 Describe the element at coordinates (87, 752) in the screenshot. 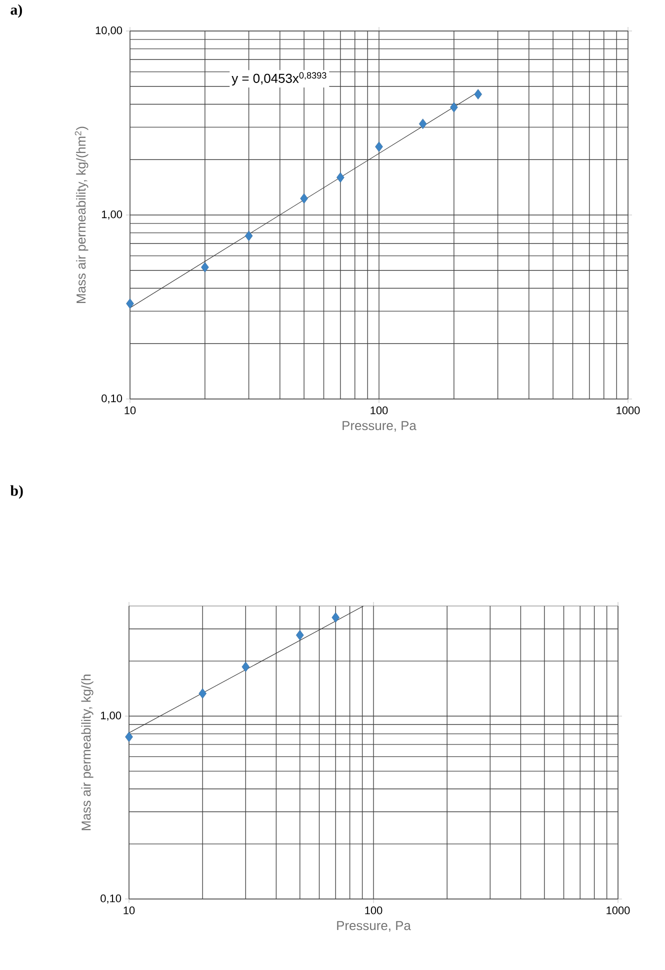

I see `y-axis-title: Mass air permeability, kg/(h` at that location.